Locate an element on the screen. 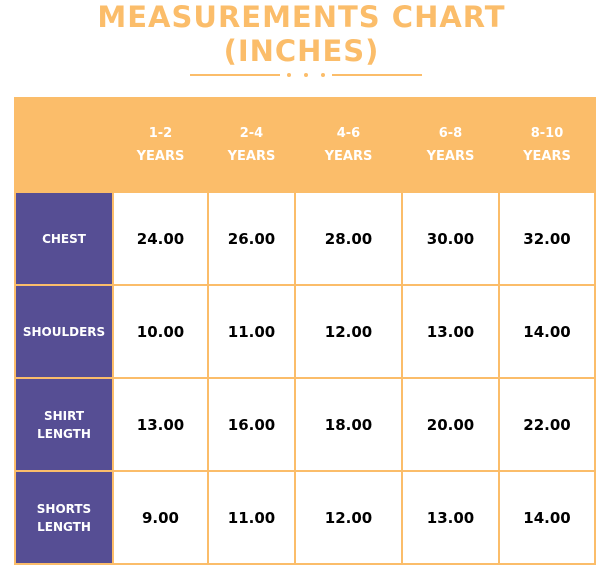  column-header-1-2-years: 1-2 YEARS is located at coordinates (160, 145).